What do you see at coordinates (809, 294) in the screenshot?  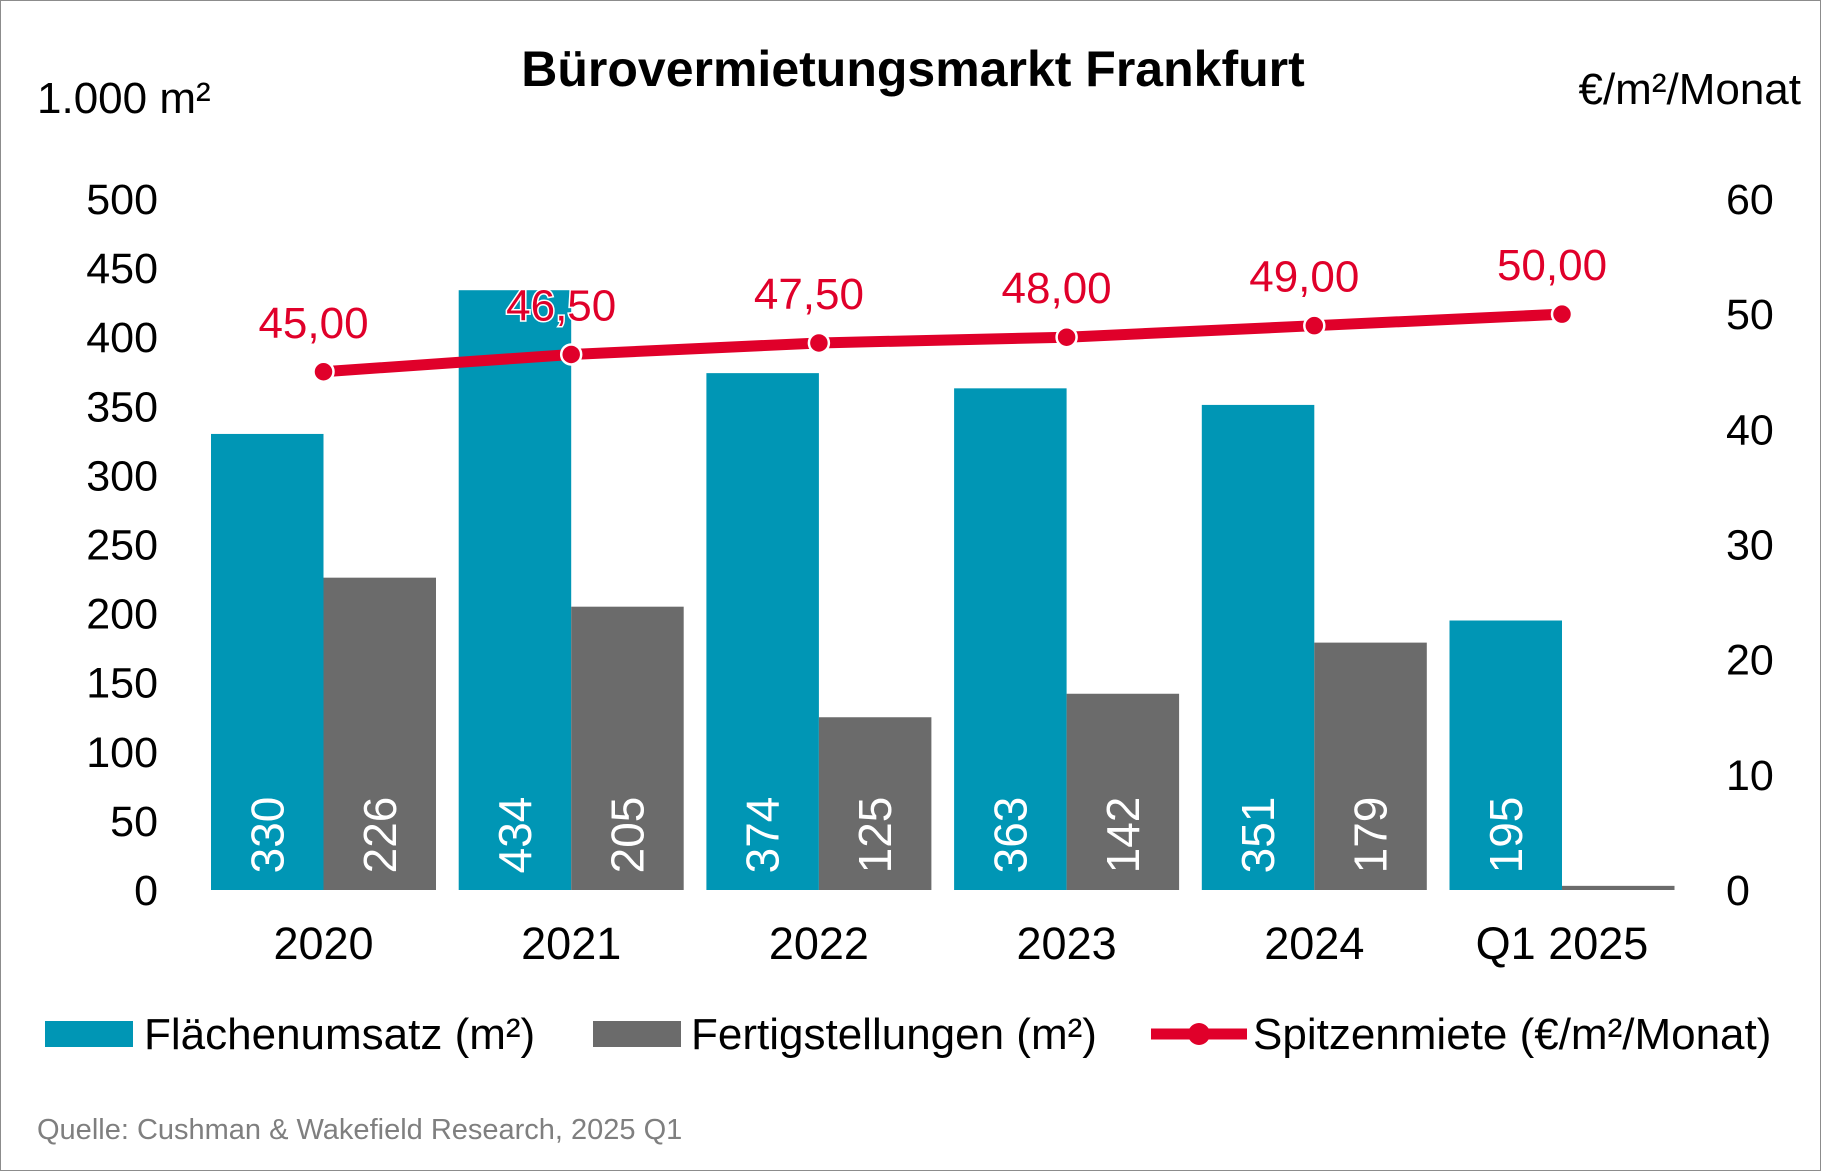 I see `line-value-label: 47,50` at bounding box center [809, 294].